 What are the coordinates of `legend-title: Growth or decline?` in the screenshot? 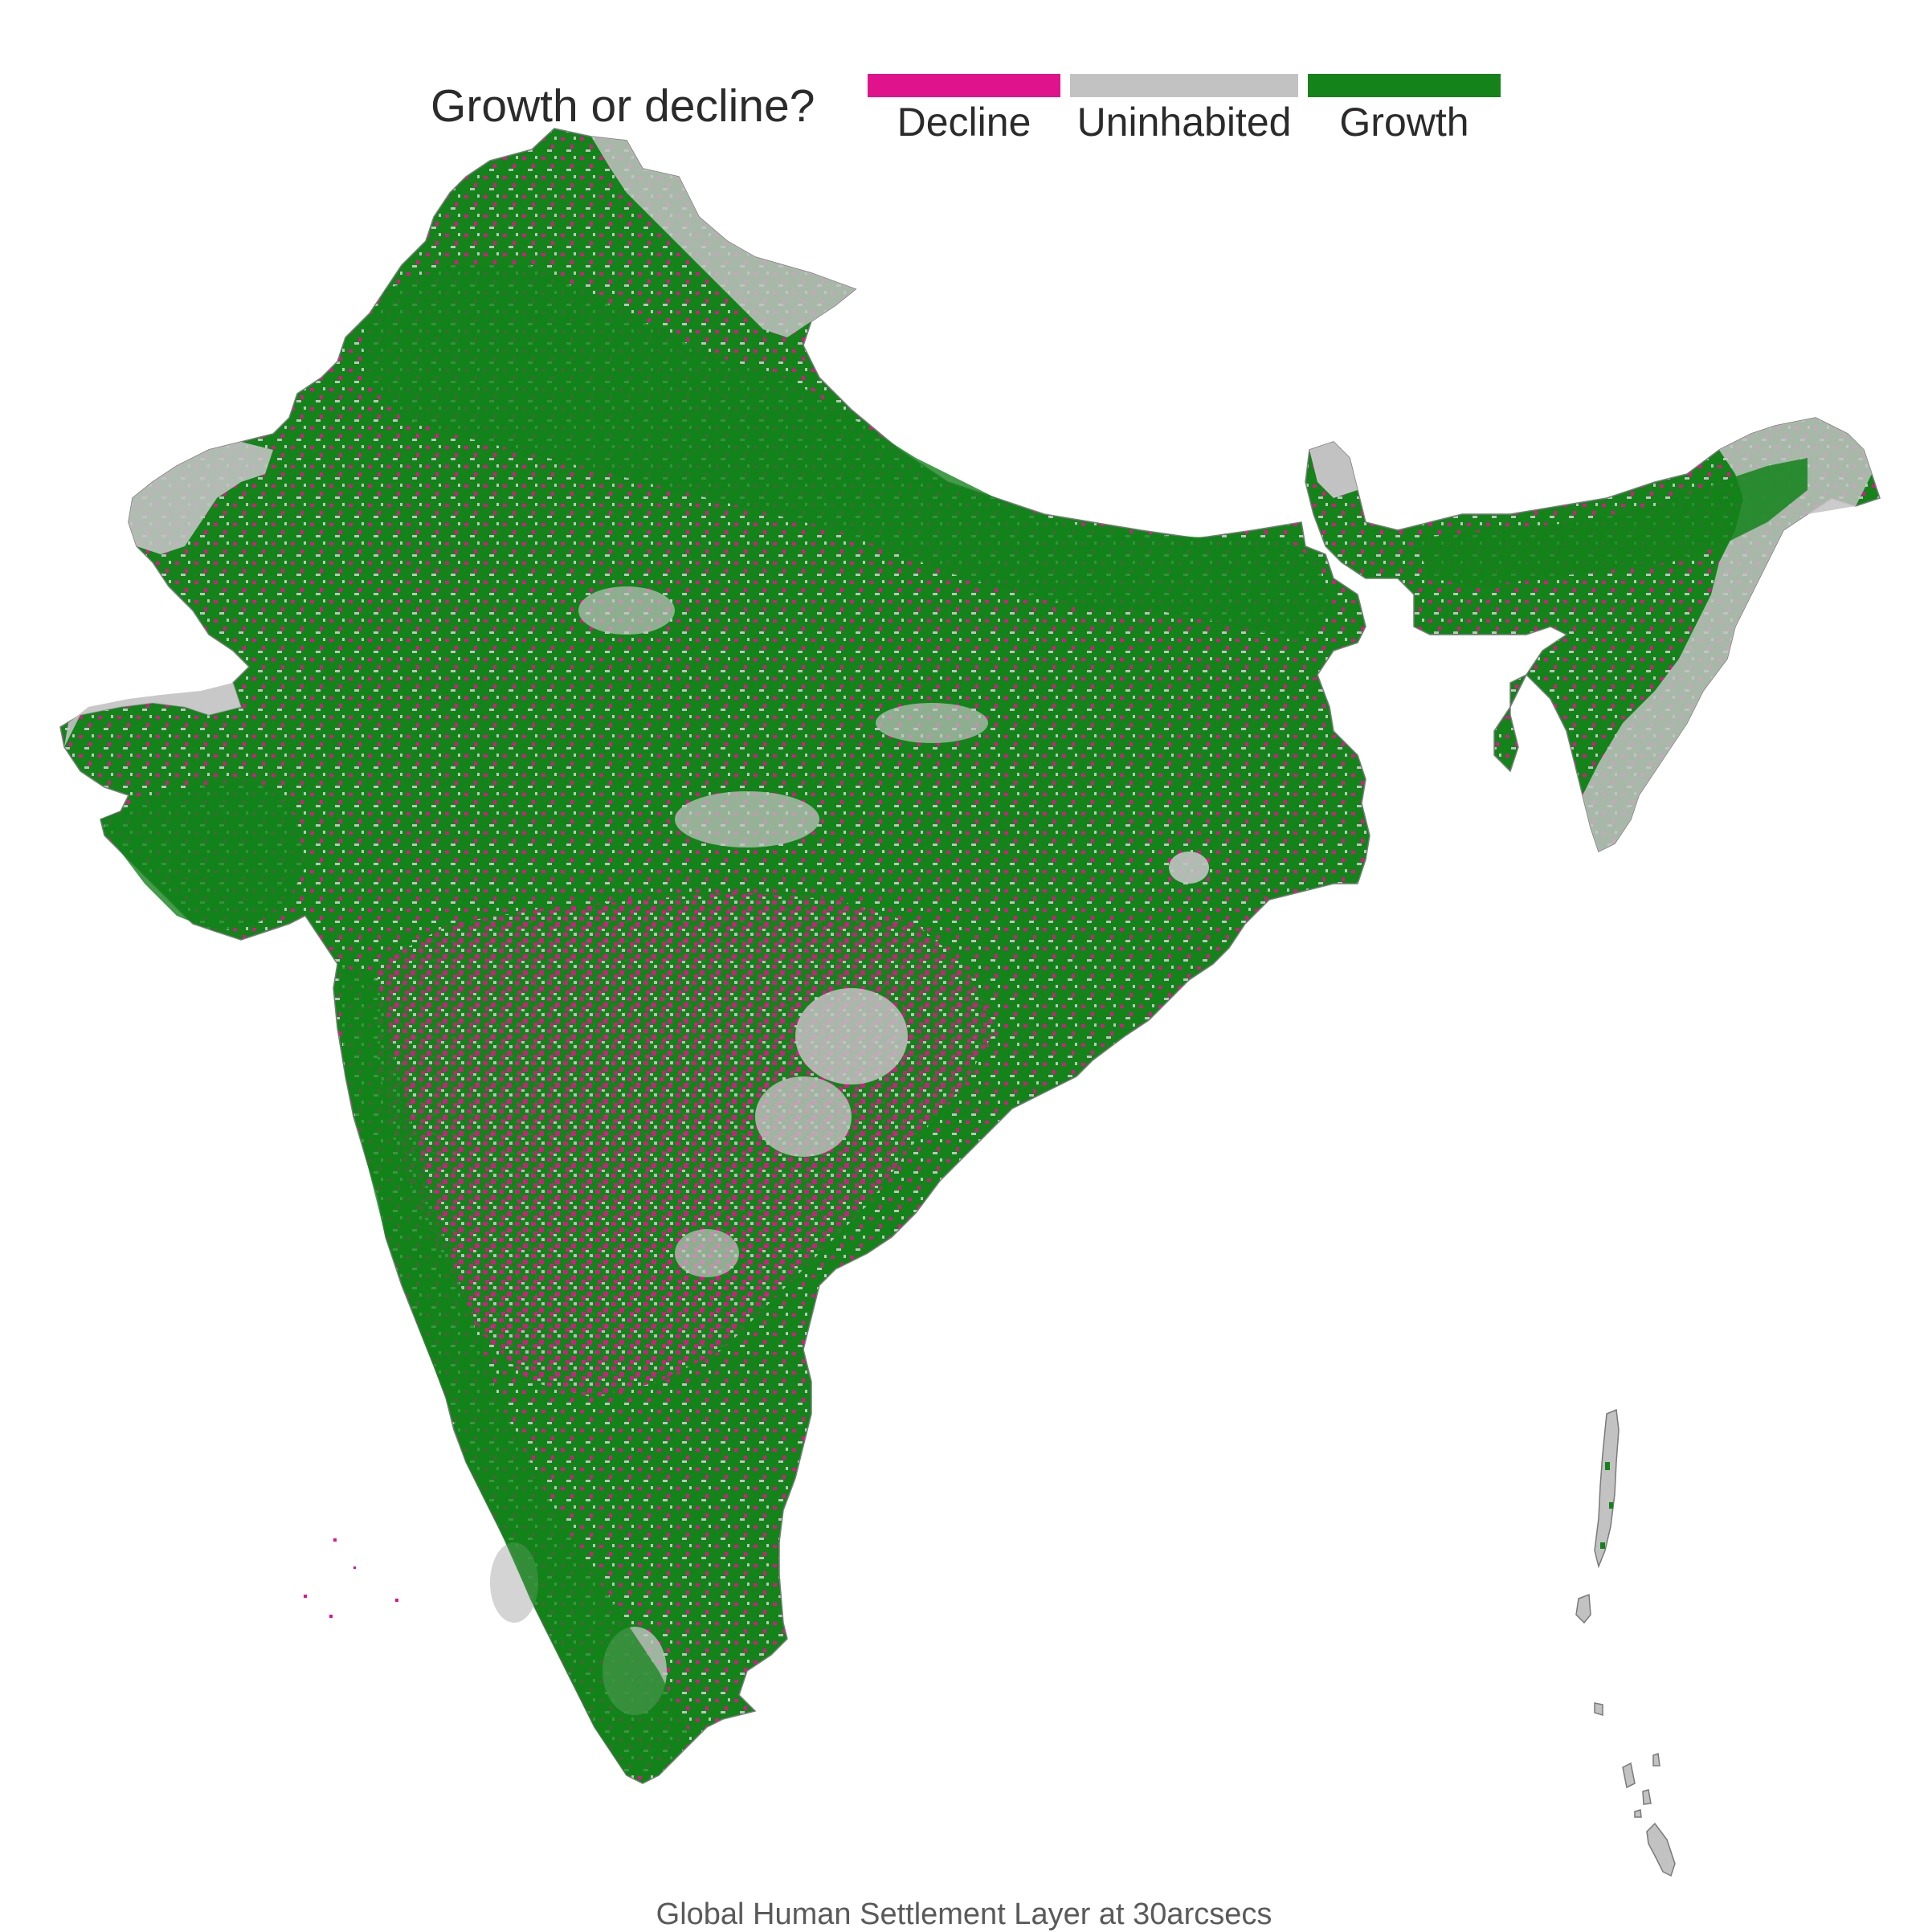 It's located at (623, 106).